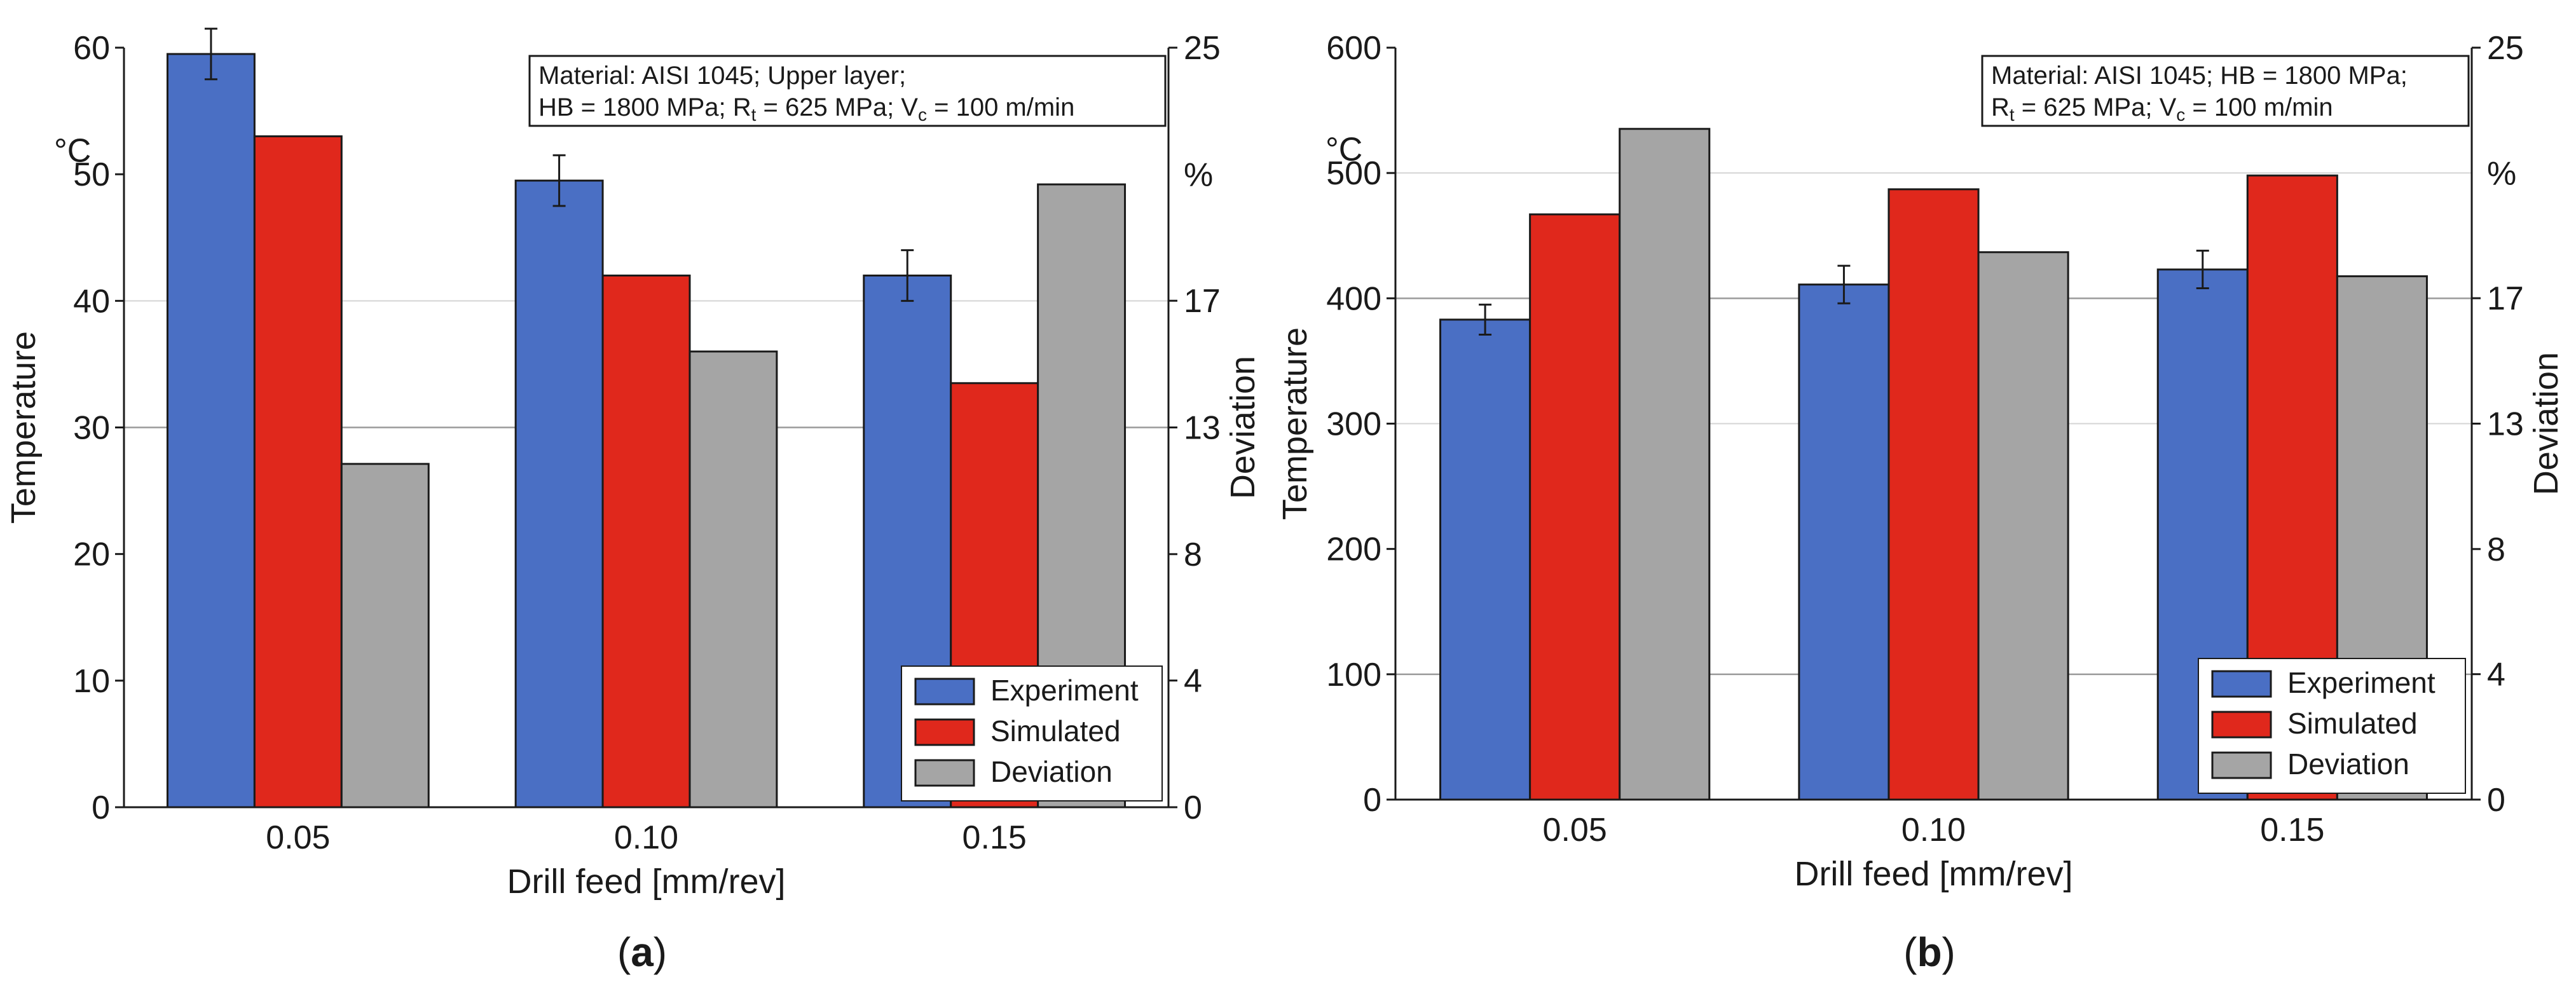 This screenshot has width=2576, height=996. What do you see at coordinates (91, 48) in the screenshot?
I see `y-tick-label: 60` at bounding box center [91, 48].